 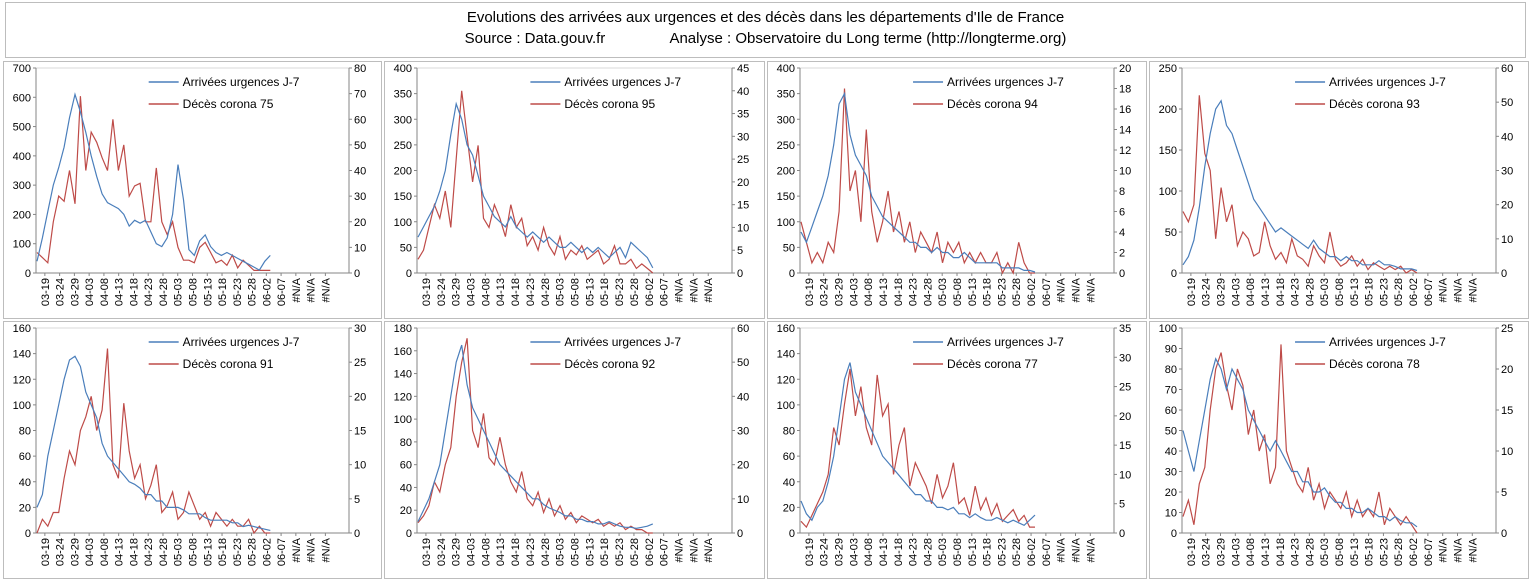 What do you see at coordinates (1374, 104) in the screenshot?
I see `legend-label-deces: Décès corona 93` at bounding box center [1374, 104].